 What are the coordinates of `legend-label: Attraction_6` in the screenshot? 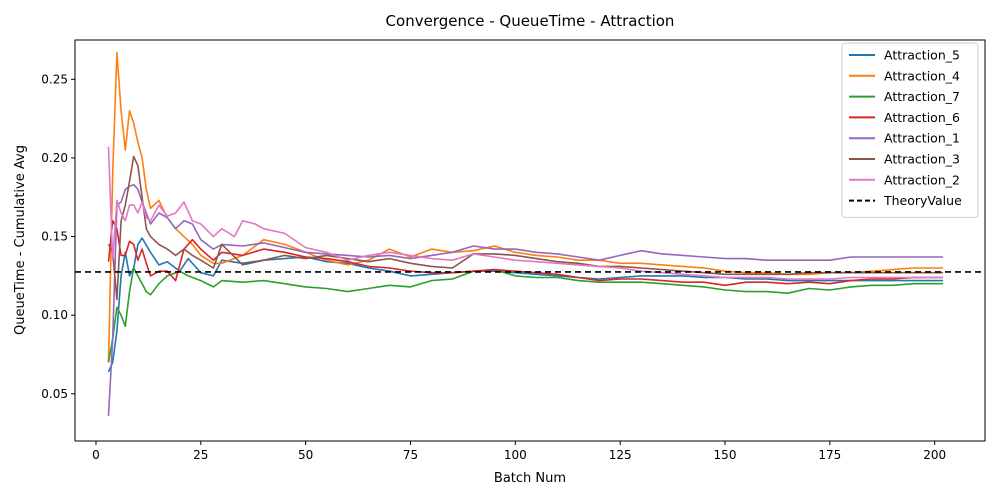 It's located at (922, 117).